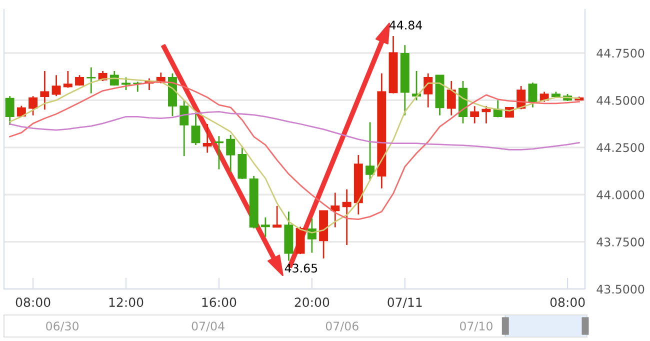 The height and width of the screenshot is (341, 650). Describe the element at coordinates (62, 327) in the screenshot. I see `text: 06/30` at that location.